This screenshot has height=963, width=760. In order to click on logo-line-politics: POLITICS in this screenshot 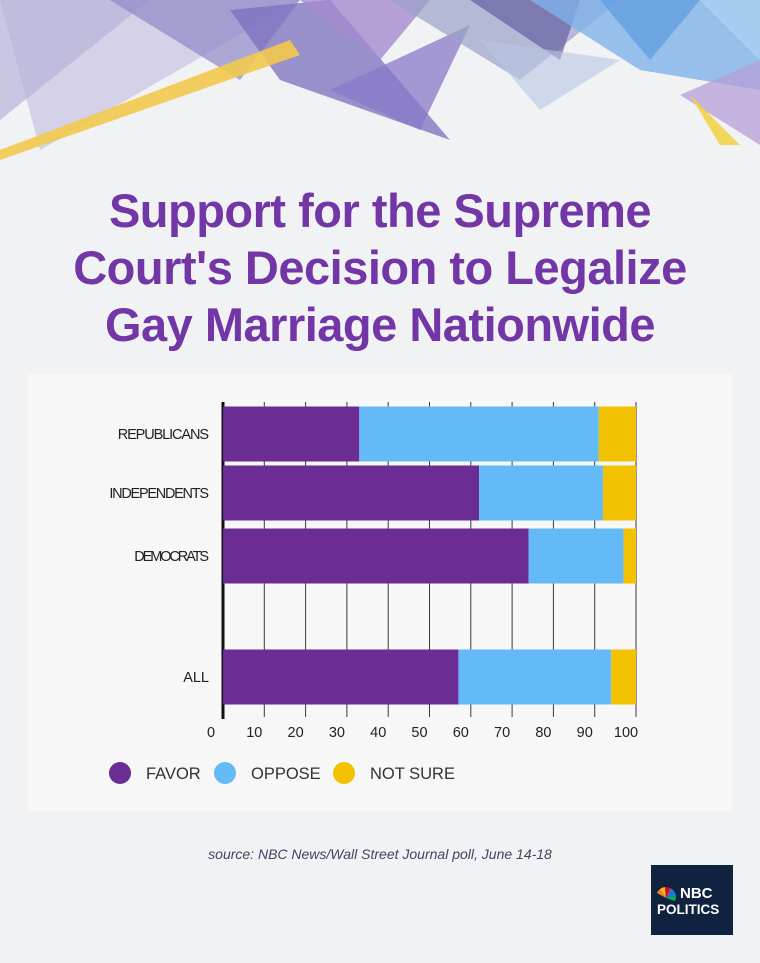, I will do `click(688, 909)`.